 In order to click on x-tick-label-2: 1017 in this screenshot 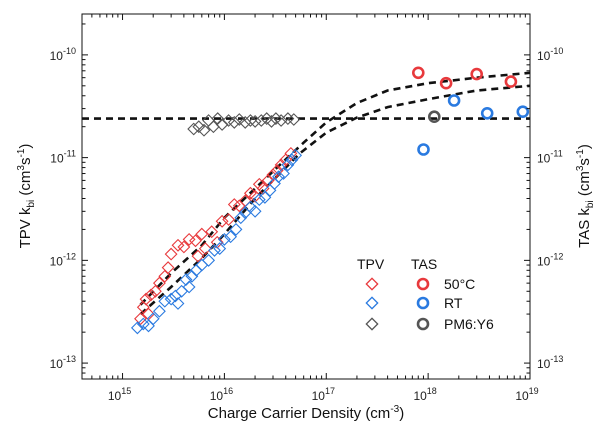, I will do `click(323, 394)`.